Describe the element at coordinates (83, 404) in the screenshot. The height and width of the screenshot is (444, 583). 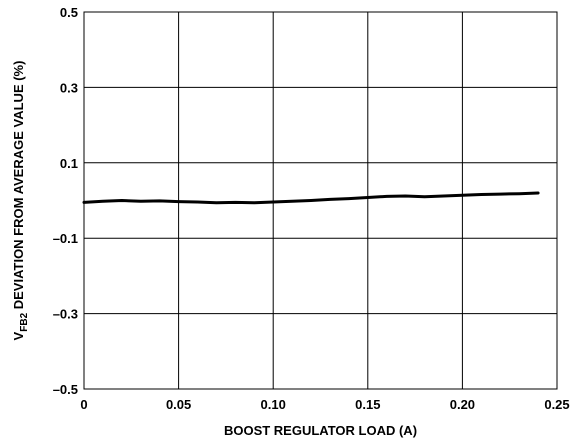
I see `x-tick-label: 0` at that location.